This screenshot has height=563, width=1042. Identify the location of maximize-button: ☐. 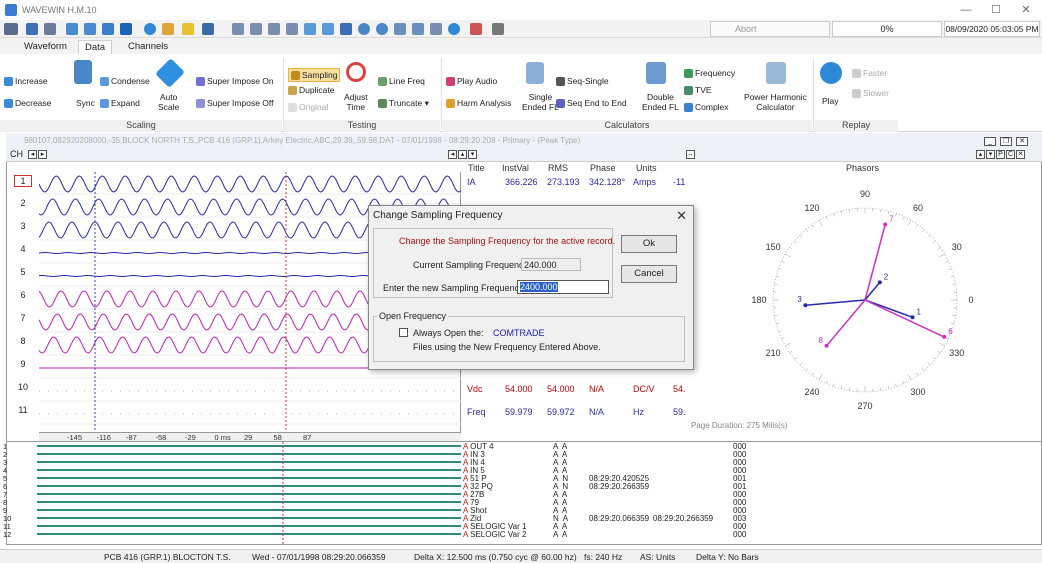
(996, 10).